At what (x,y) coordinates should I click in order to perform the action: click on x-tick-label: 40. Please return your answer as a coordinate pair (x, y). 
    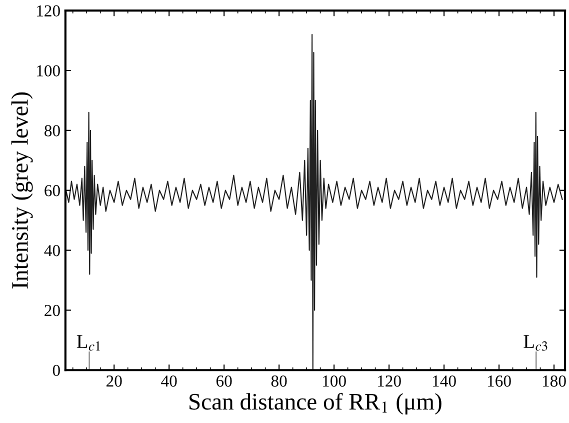
    Looking at the image, I should click on (169, 381).